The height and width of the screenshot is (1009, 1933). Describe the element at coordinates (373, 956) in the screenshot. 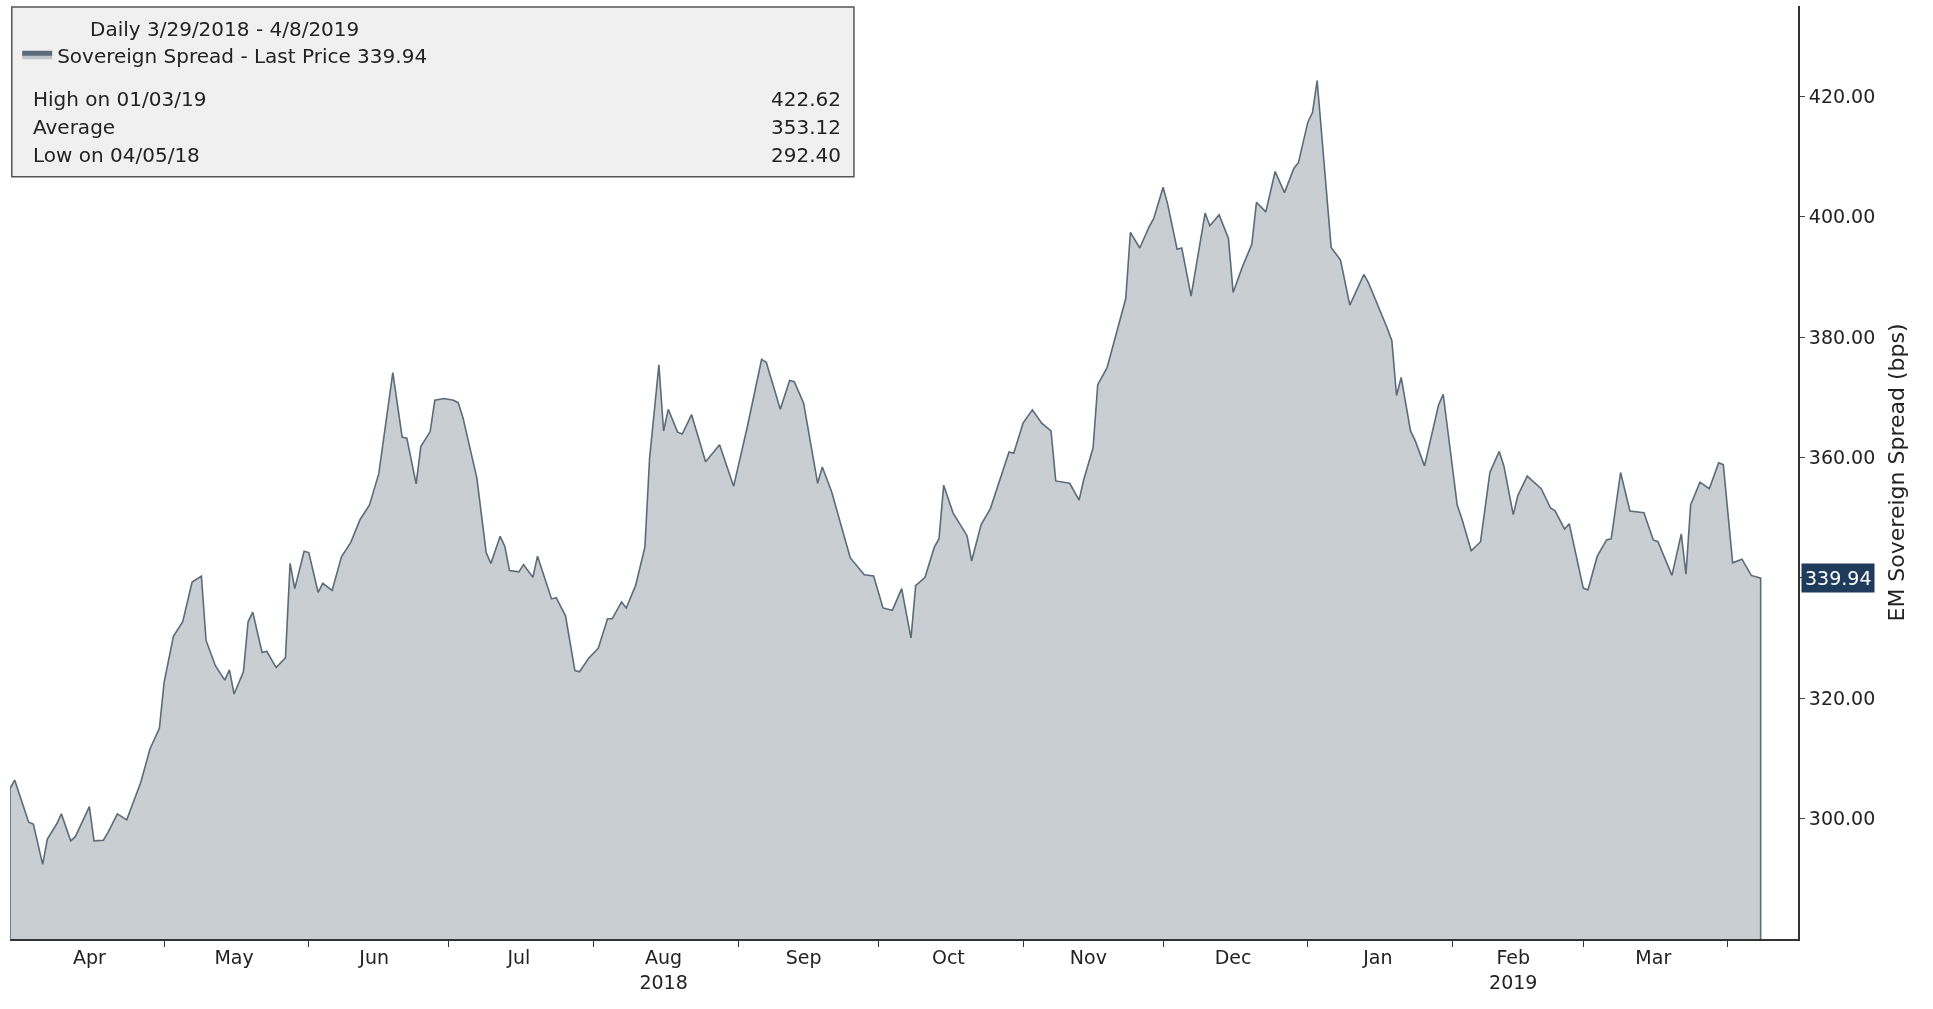

I see `x-tick-label: Jun` at that location.